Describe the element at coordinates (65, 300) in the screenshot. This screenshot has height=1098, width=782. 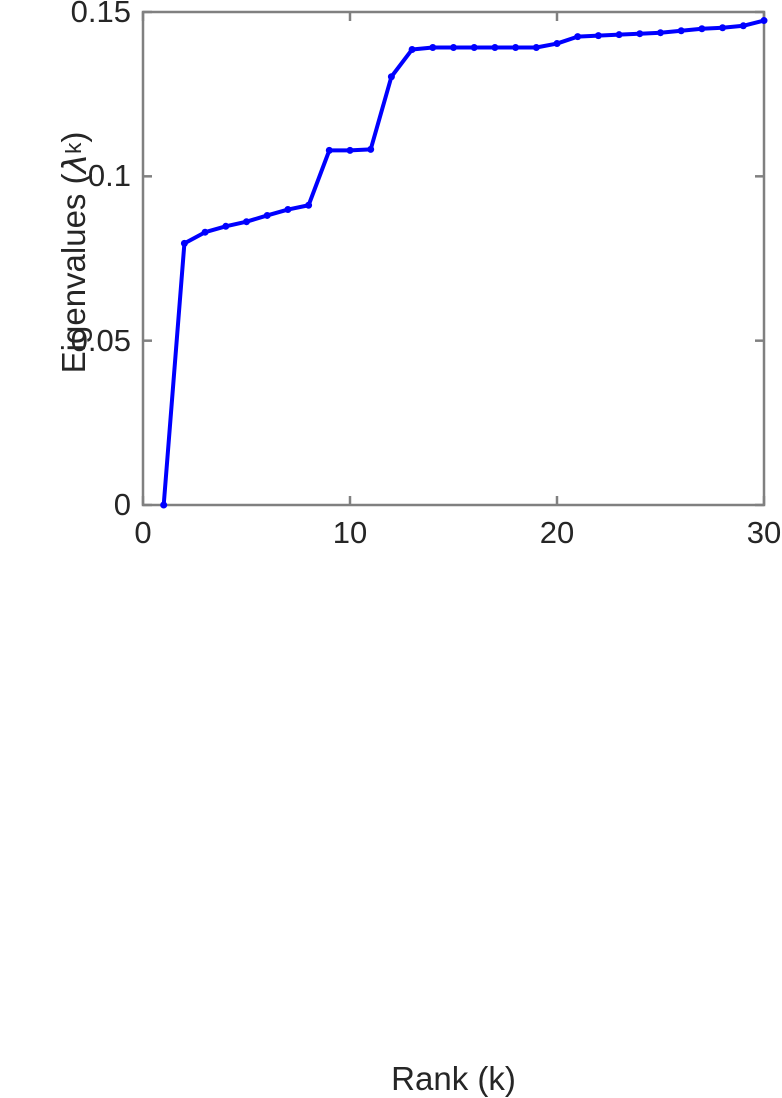
I see `y-tick-label-group: 0 0.05 0.1 0.15` at that location.